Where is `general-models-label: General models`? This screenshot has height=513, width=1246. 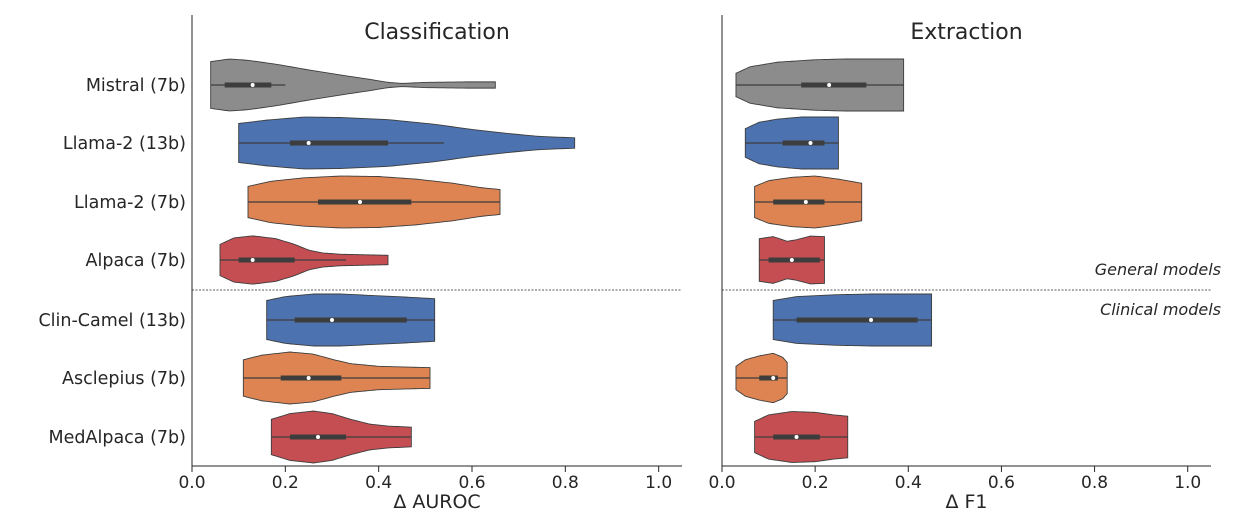
general-models-label: General models is located at coordinates (1158, 269).